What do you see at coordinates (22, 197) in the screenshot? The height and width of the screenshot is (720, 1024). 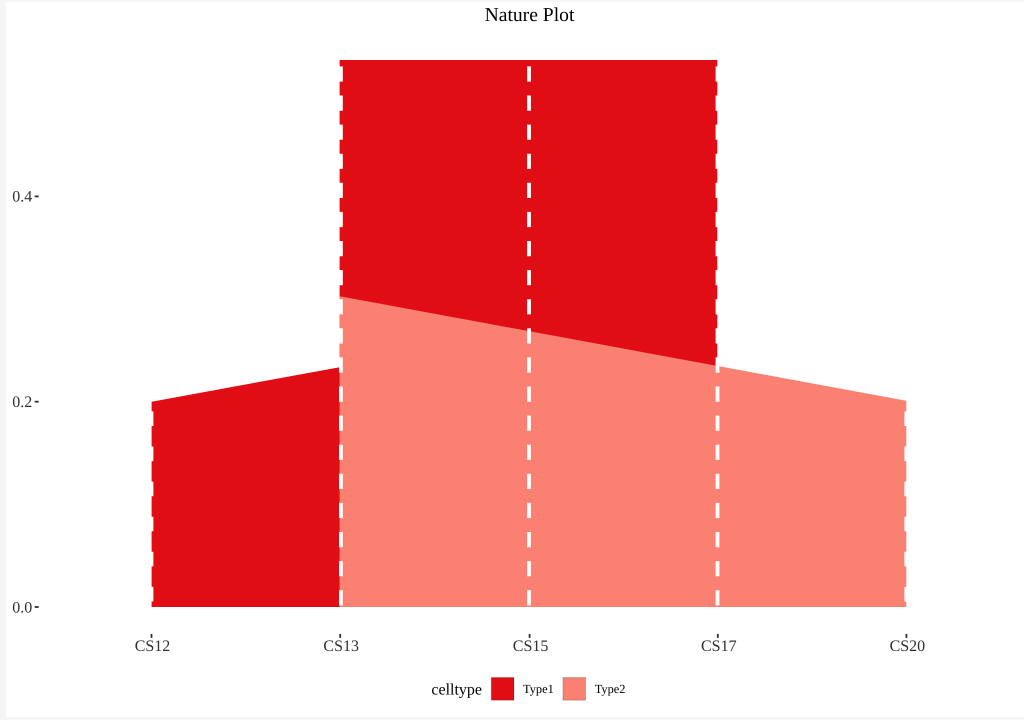 I see `svg-text: 0.4` at bounding box center [22, 197].